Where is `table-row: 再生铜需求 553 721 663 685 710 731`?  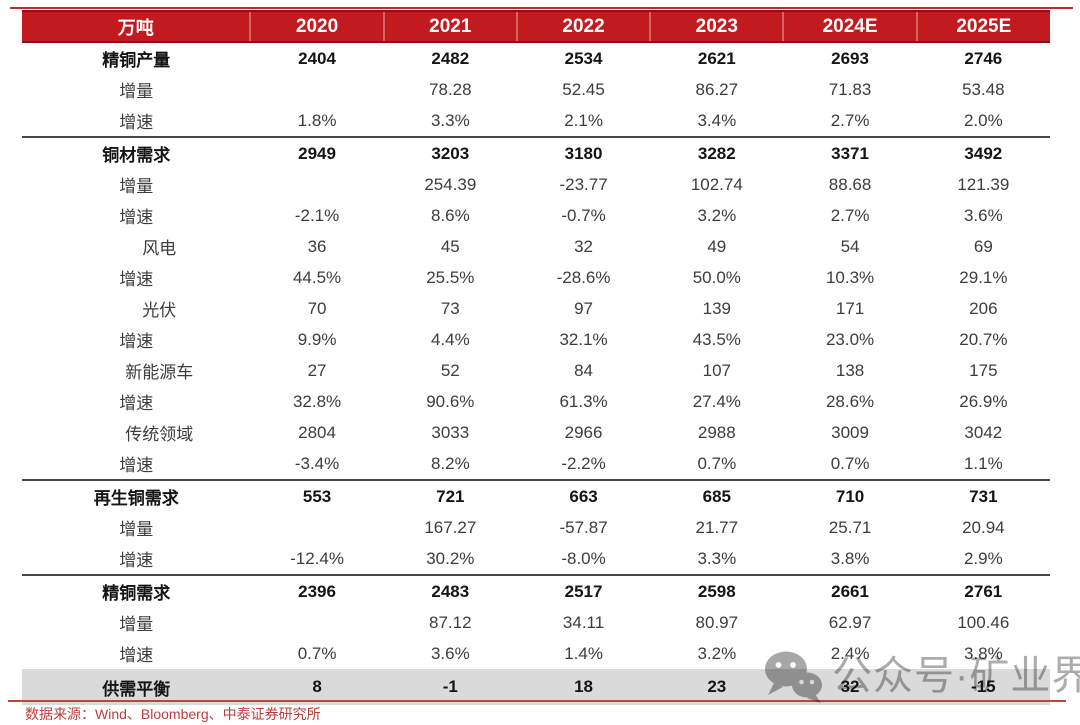 table-row: 再生铜需求 553 721 663 685 710 731 is located at coordinates (536, 495).